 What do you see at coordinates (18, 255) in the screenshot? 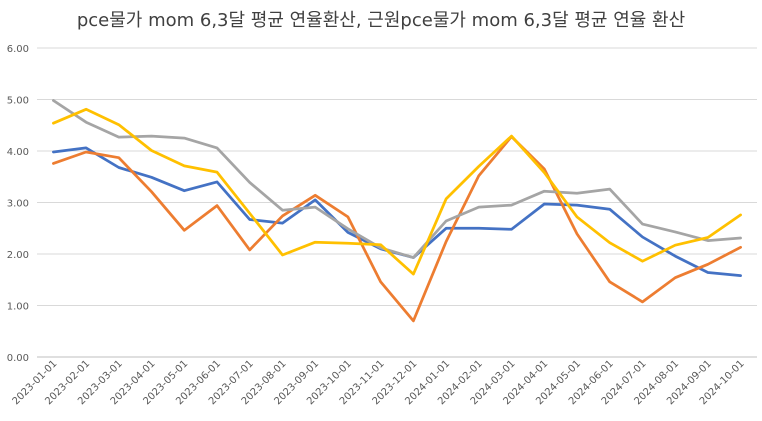
I see `y-tick-label: 2.00` at bounding box center [18, 255].